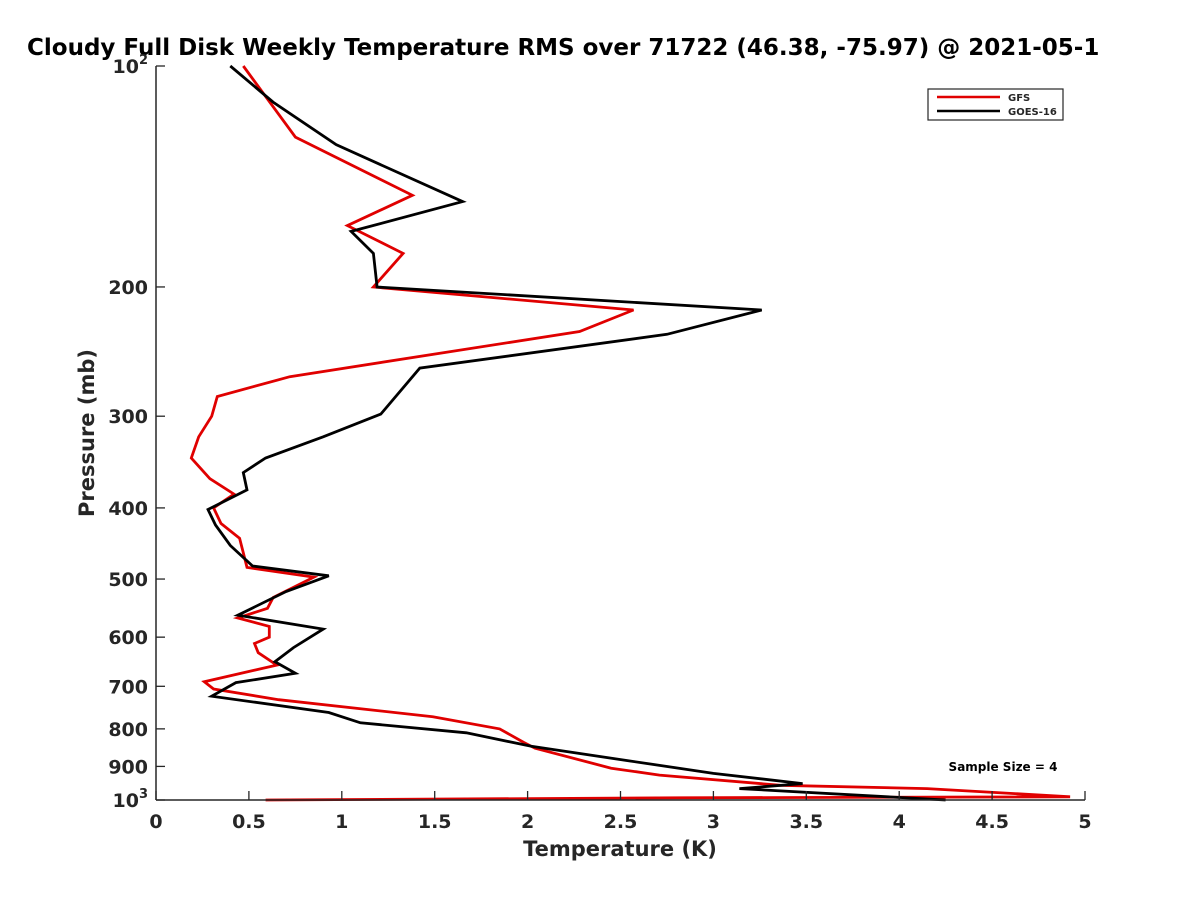 The height and width of the screenshot is (900, 1200). I want to click on y-tick-label: 200, so click(128, 288).